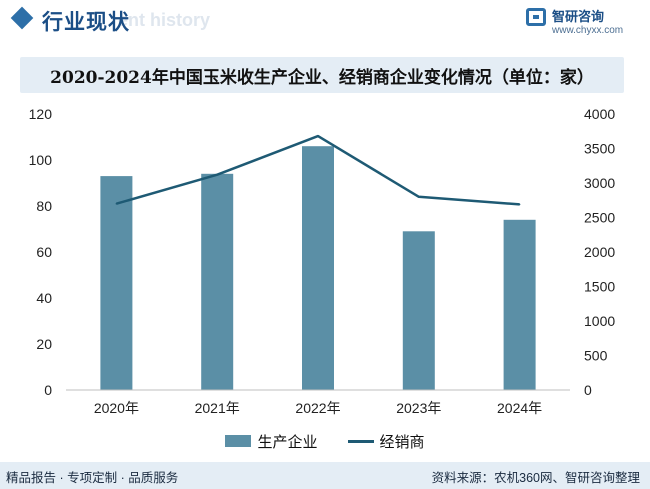 This screenshot has width=650, height=489. What do you see at coordinates (599, 321) in the screenshot?
I see `y-right-tick-label: 1000` at bounding box center [599, 321].